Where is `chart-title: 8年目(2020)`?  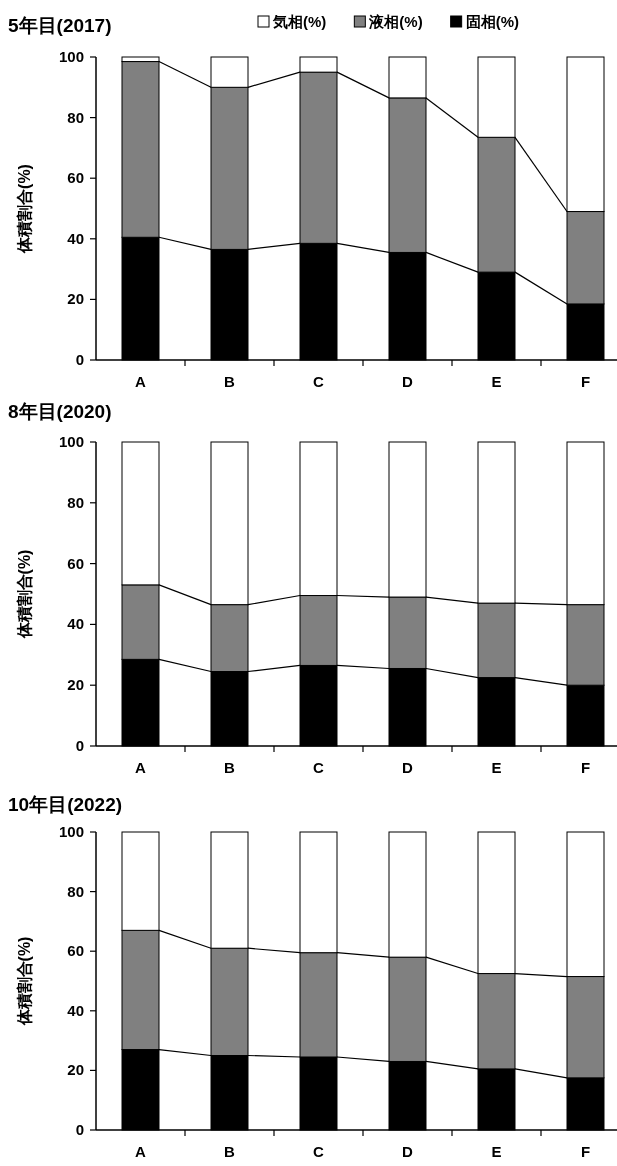
chart-title: 8年目(2020) is located at coordinates (60, 411).